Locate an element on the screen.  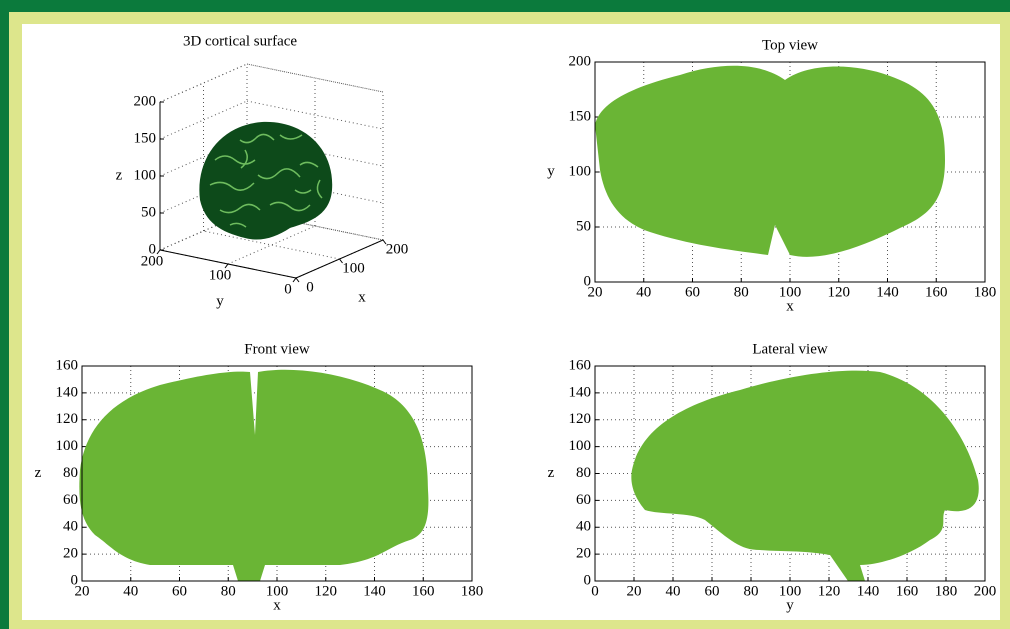
z-tick-label: 100 is located at coordinates (145, 175).